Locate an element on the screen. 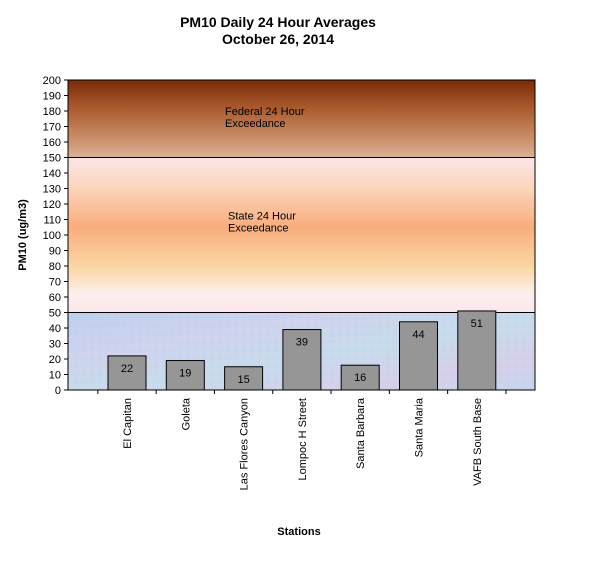 Image resolution: width=612 pixels, height=565 pixels. band-label-federal: Exceedance is located at coordinates (255, 124).